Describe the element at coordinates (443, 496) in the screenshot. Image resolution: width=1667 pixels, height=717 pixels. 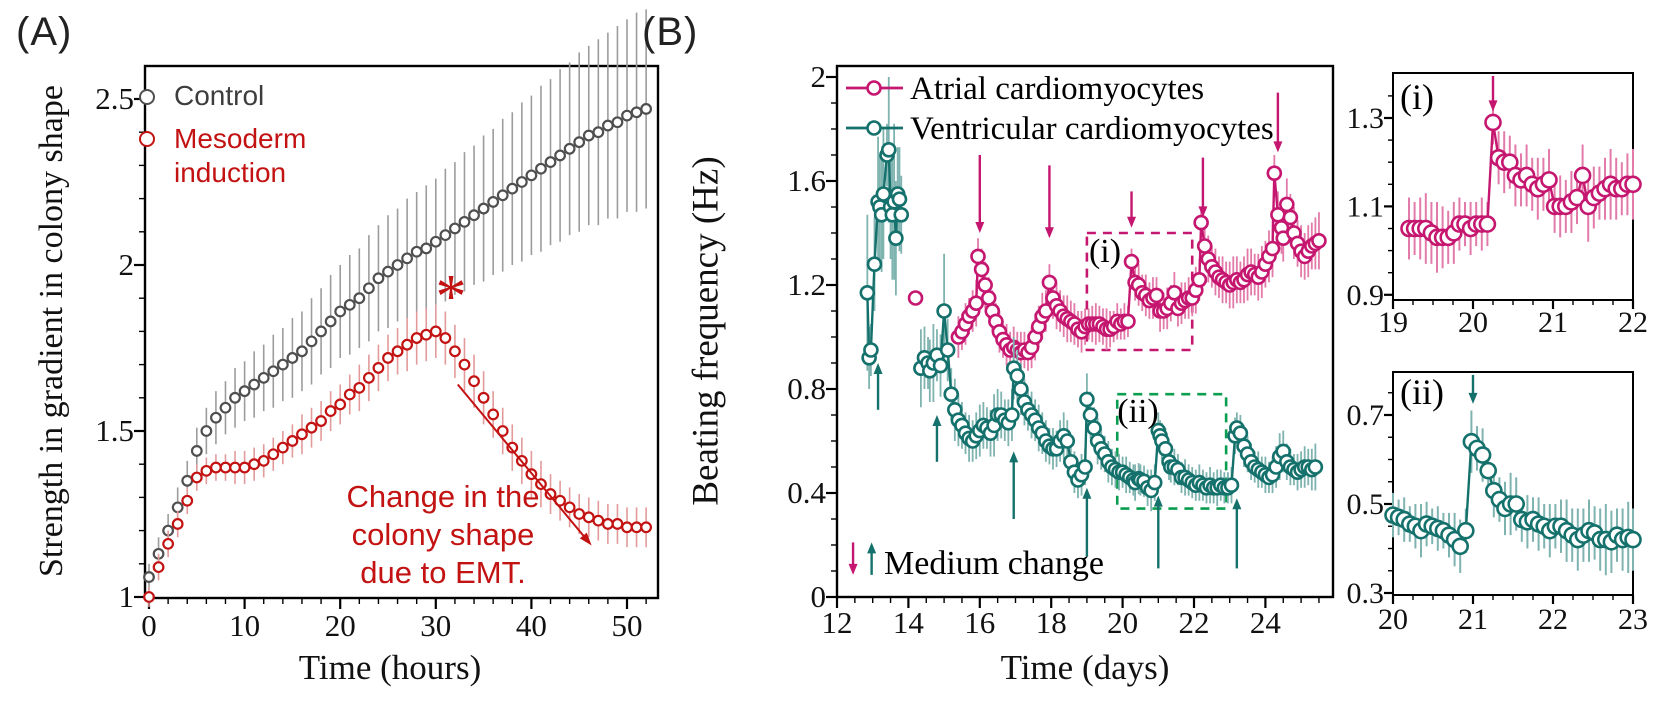
I see `emt-annotation-line1: Change in the` at that location.